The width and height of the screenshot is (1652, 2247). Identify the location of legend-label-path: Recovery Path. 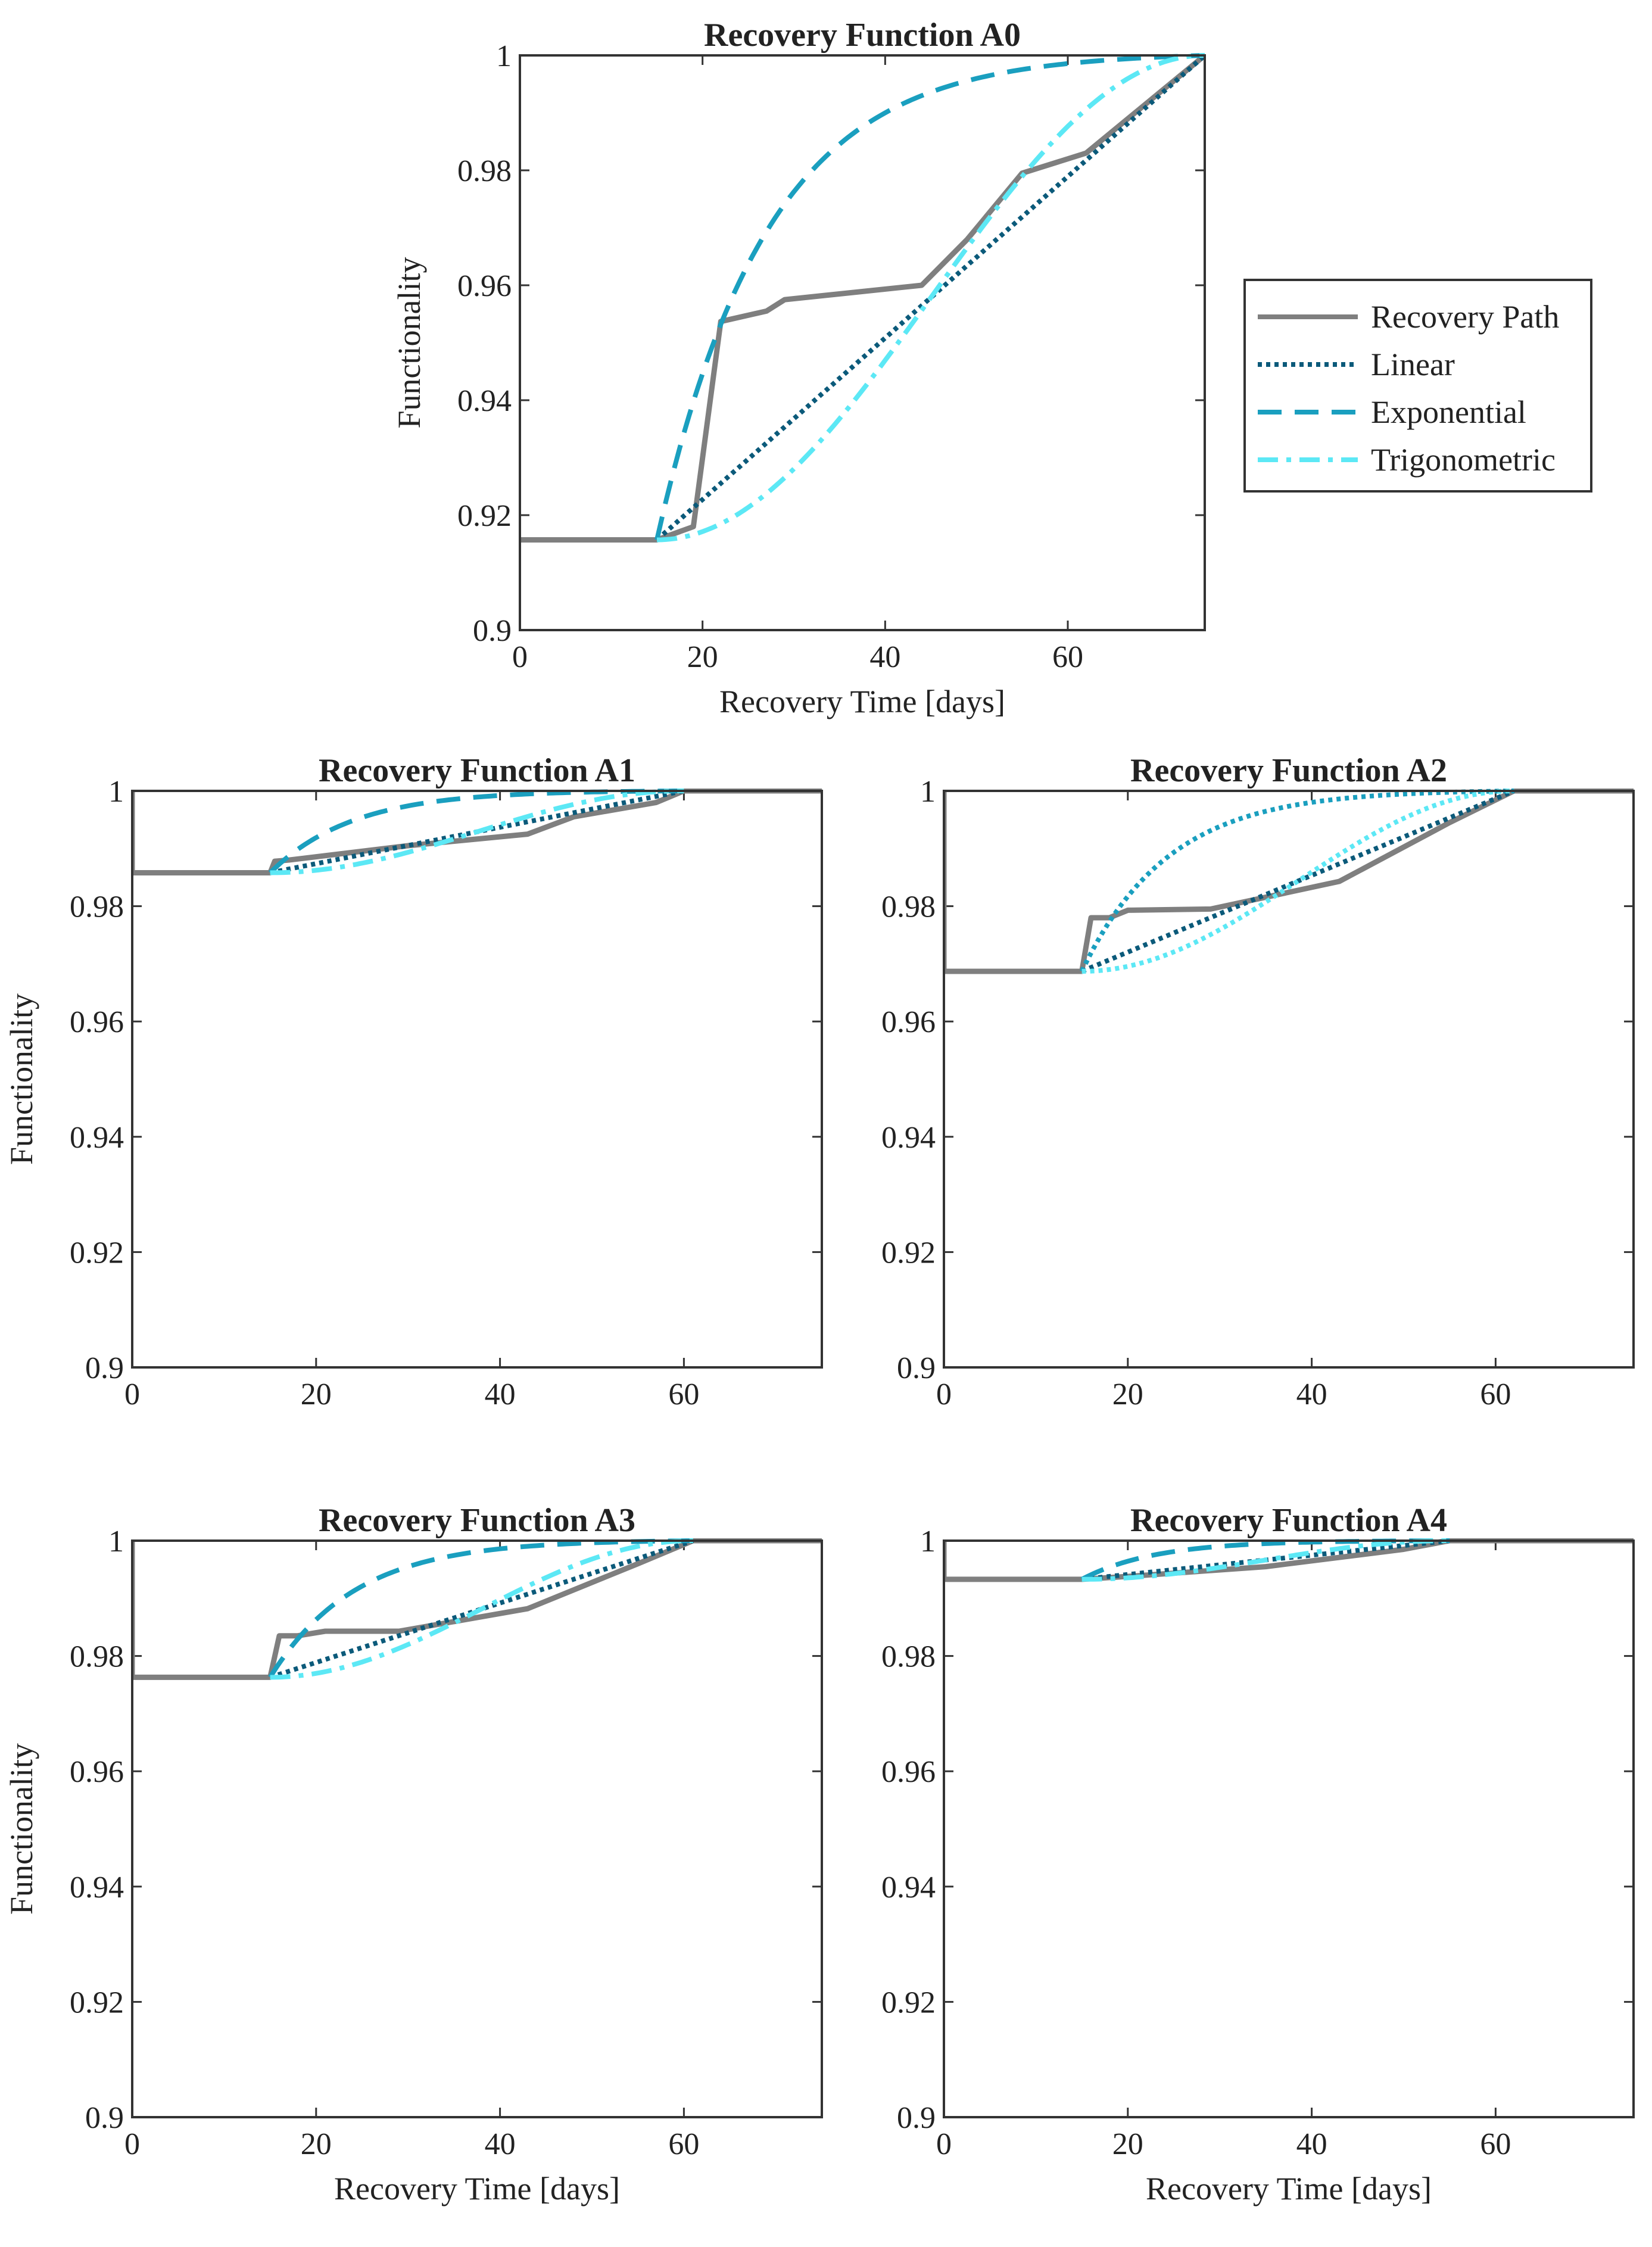
(1465, 317).